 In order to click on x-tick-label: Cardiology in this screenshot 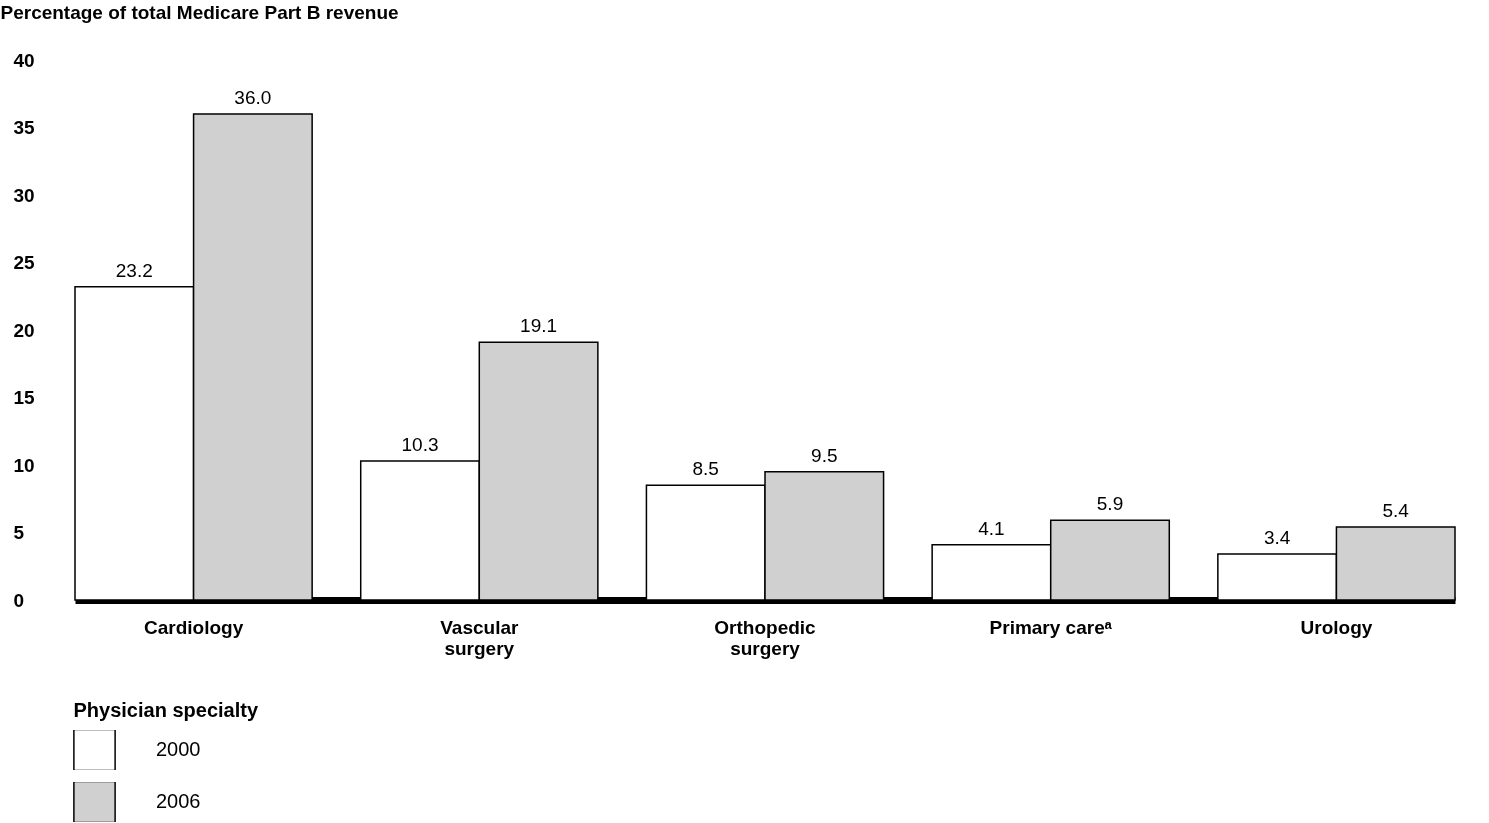, I will do `click(193, 627)`.